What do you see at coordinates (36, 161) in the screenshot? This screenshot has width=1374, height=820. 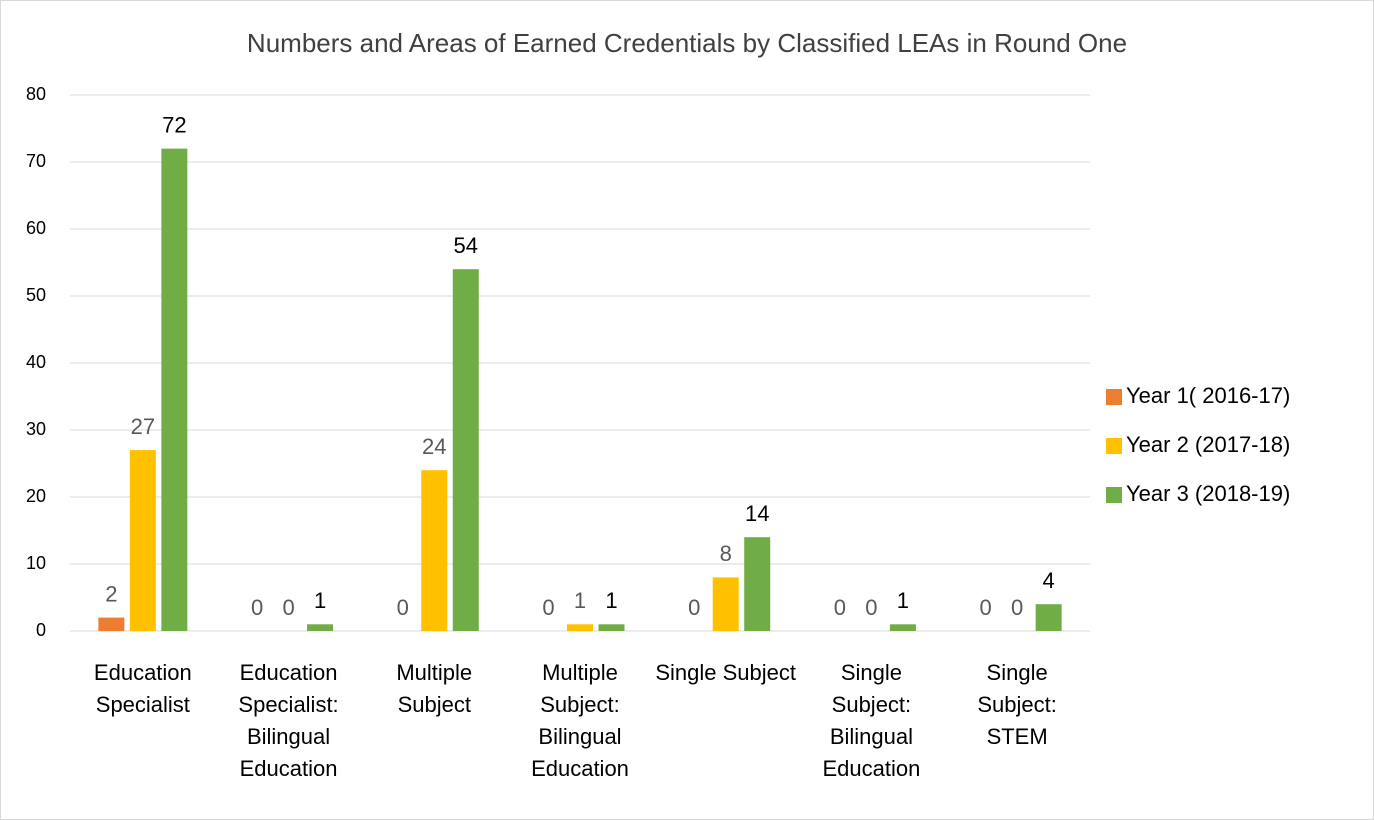 I see `y-tick-label: 70` at bounding box center [36, 161].